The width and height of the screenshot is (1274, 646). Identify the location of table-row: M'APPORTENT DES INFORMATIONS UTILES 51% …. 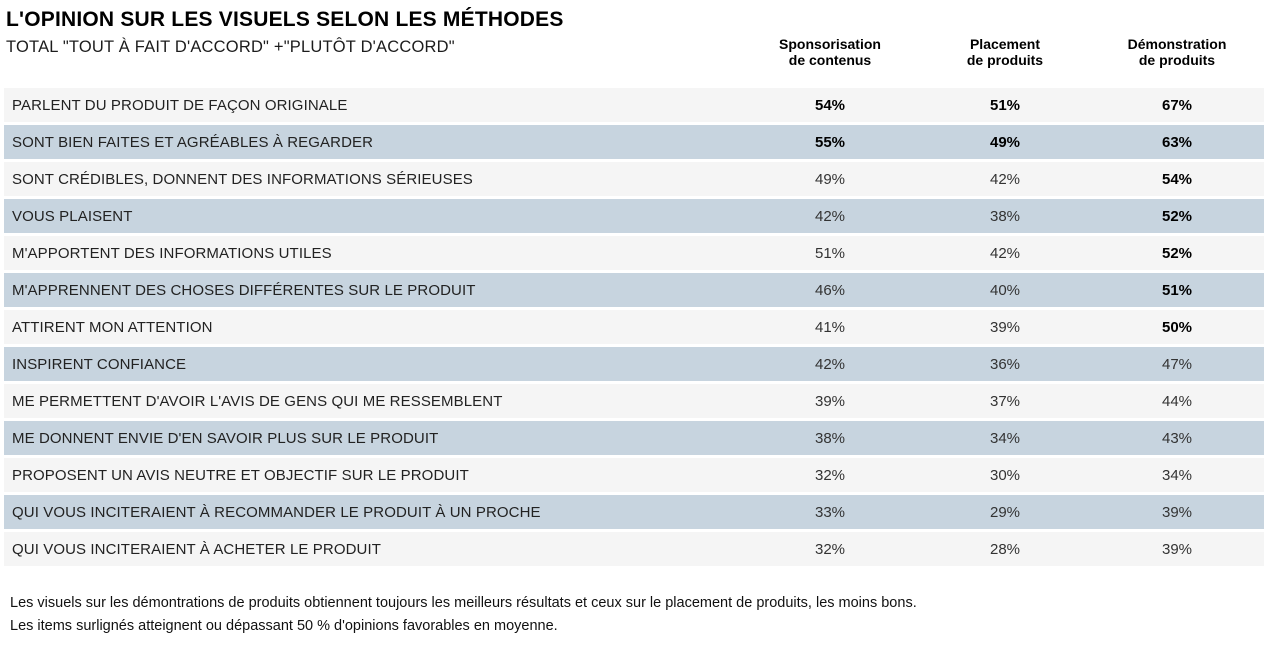
(634, 253).